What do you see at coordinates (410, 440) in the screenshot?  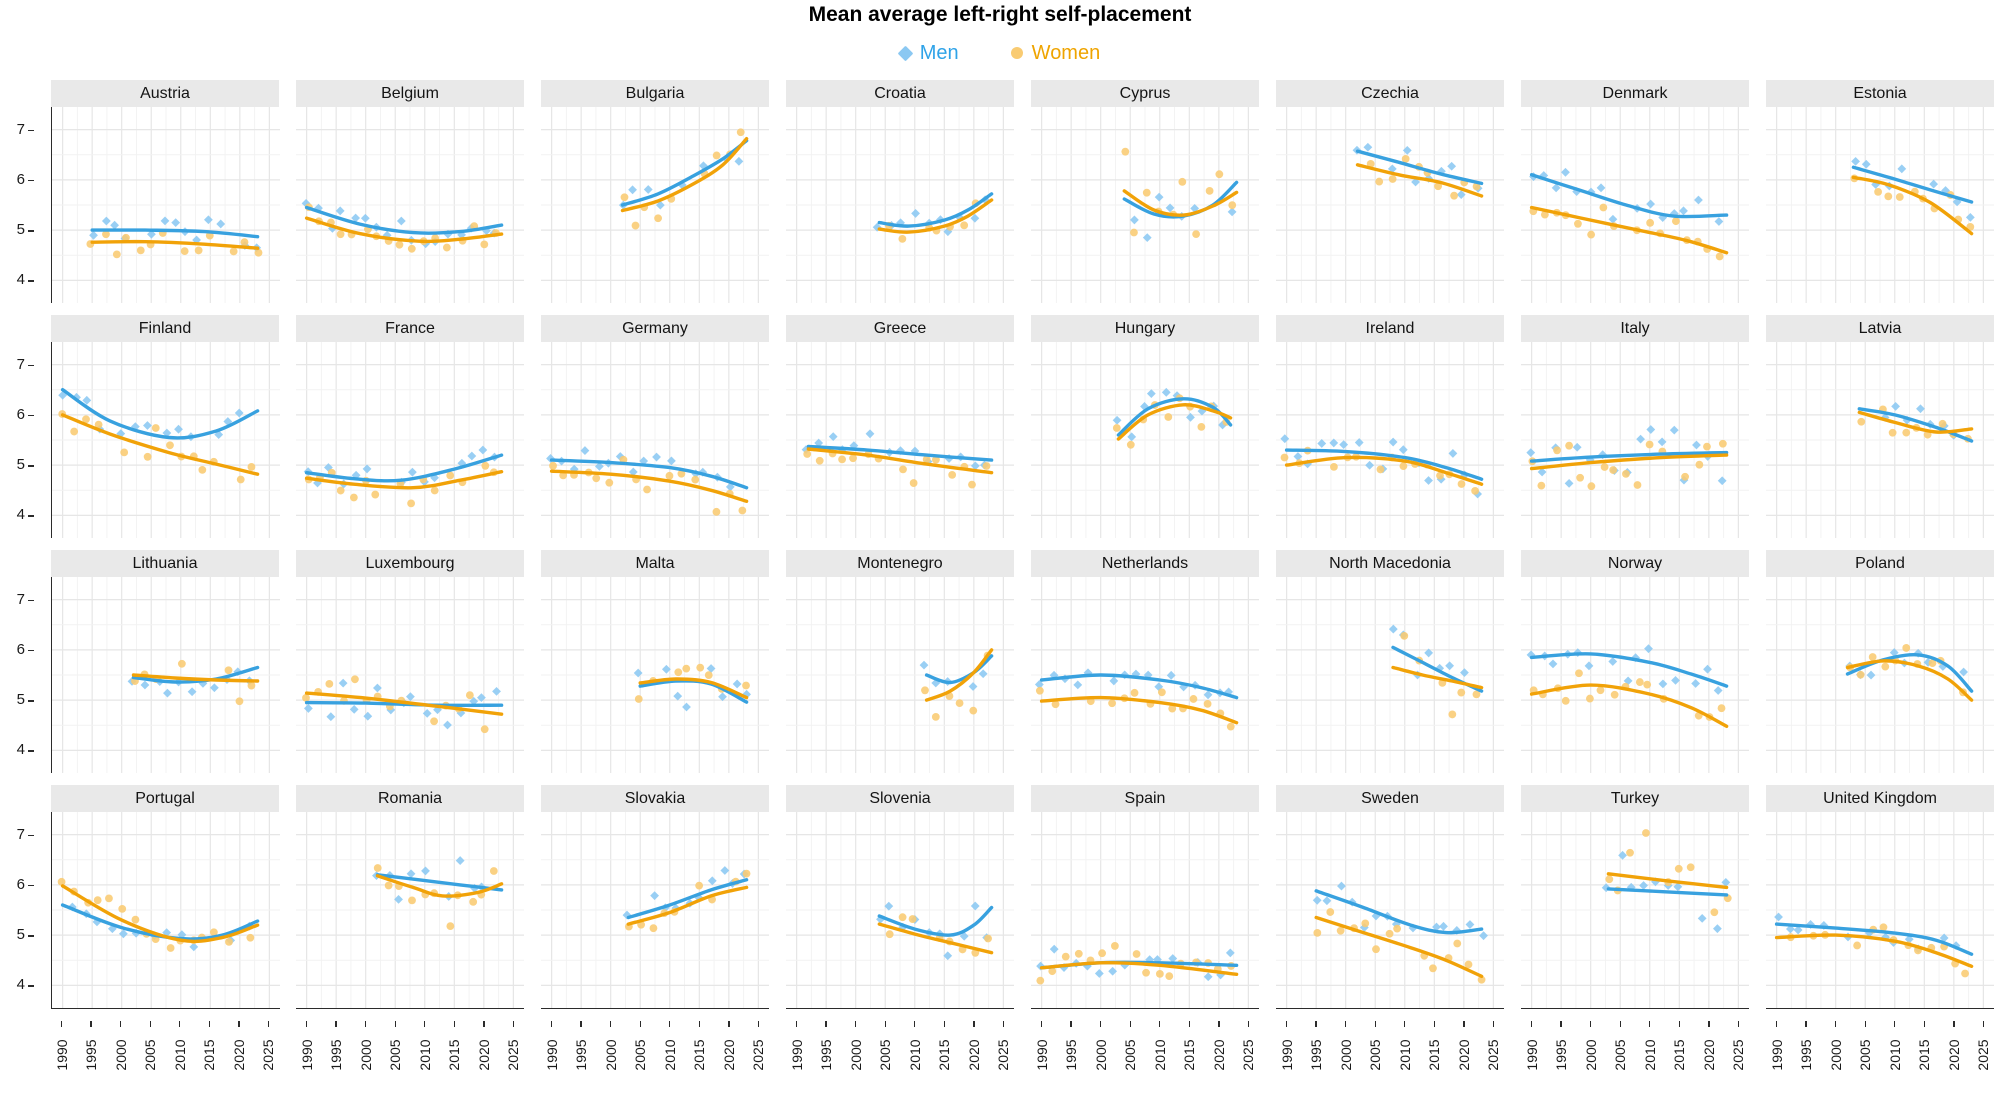 I see `facet-plot-france` at bounding box center [410, 440].